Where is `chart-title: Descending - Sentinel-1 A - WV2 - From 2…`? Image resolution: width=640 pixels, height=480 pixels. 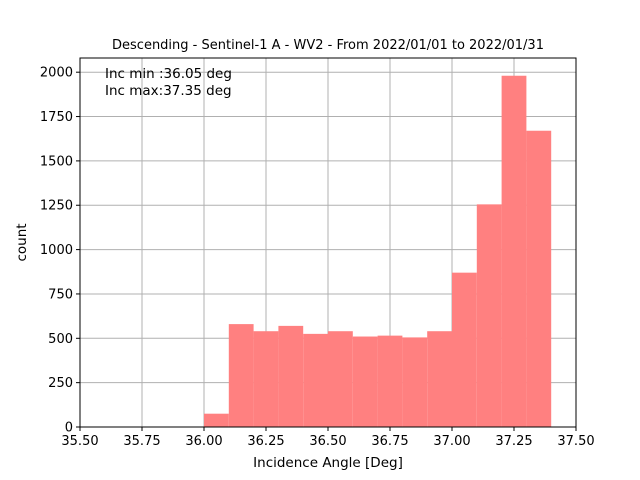 chart-title: Descending - Sentinel-1 A - WV2 - From 2… is located at coordinates (328, 45).